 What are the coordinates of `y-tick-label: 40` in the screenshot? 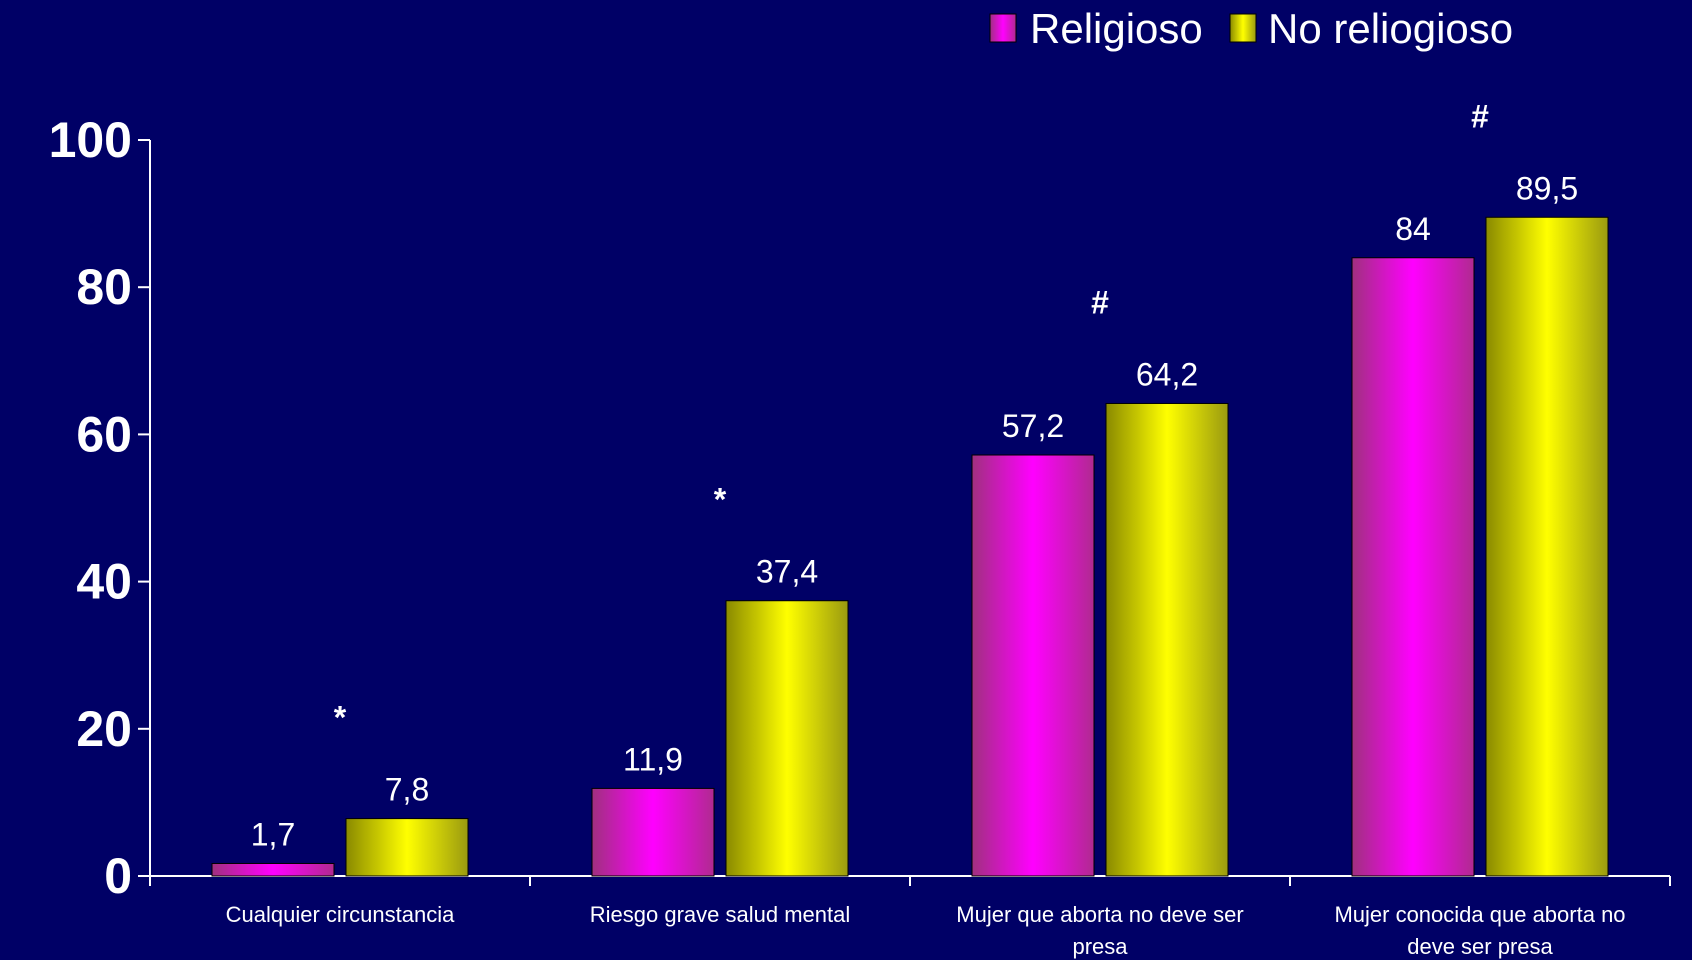 It's located at (104, 582).